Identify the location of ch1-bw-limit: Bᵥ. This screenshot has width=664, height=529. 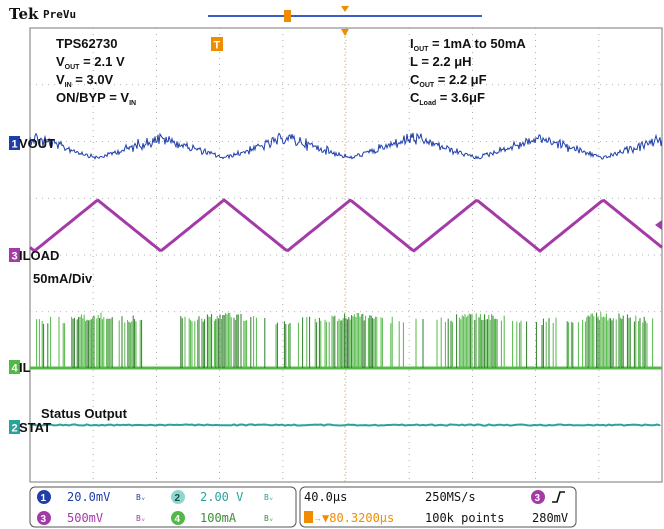
(141, 497).